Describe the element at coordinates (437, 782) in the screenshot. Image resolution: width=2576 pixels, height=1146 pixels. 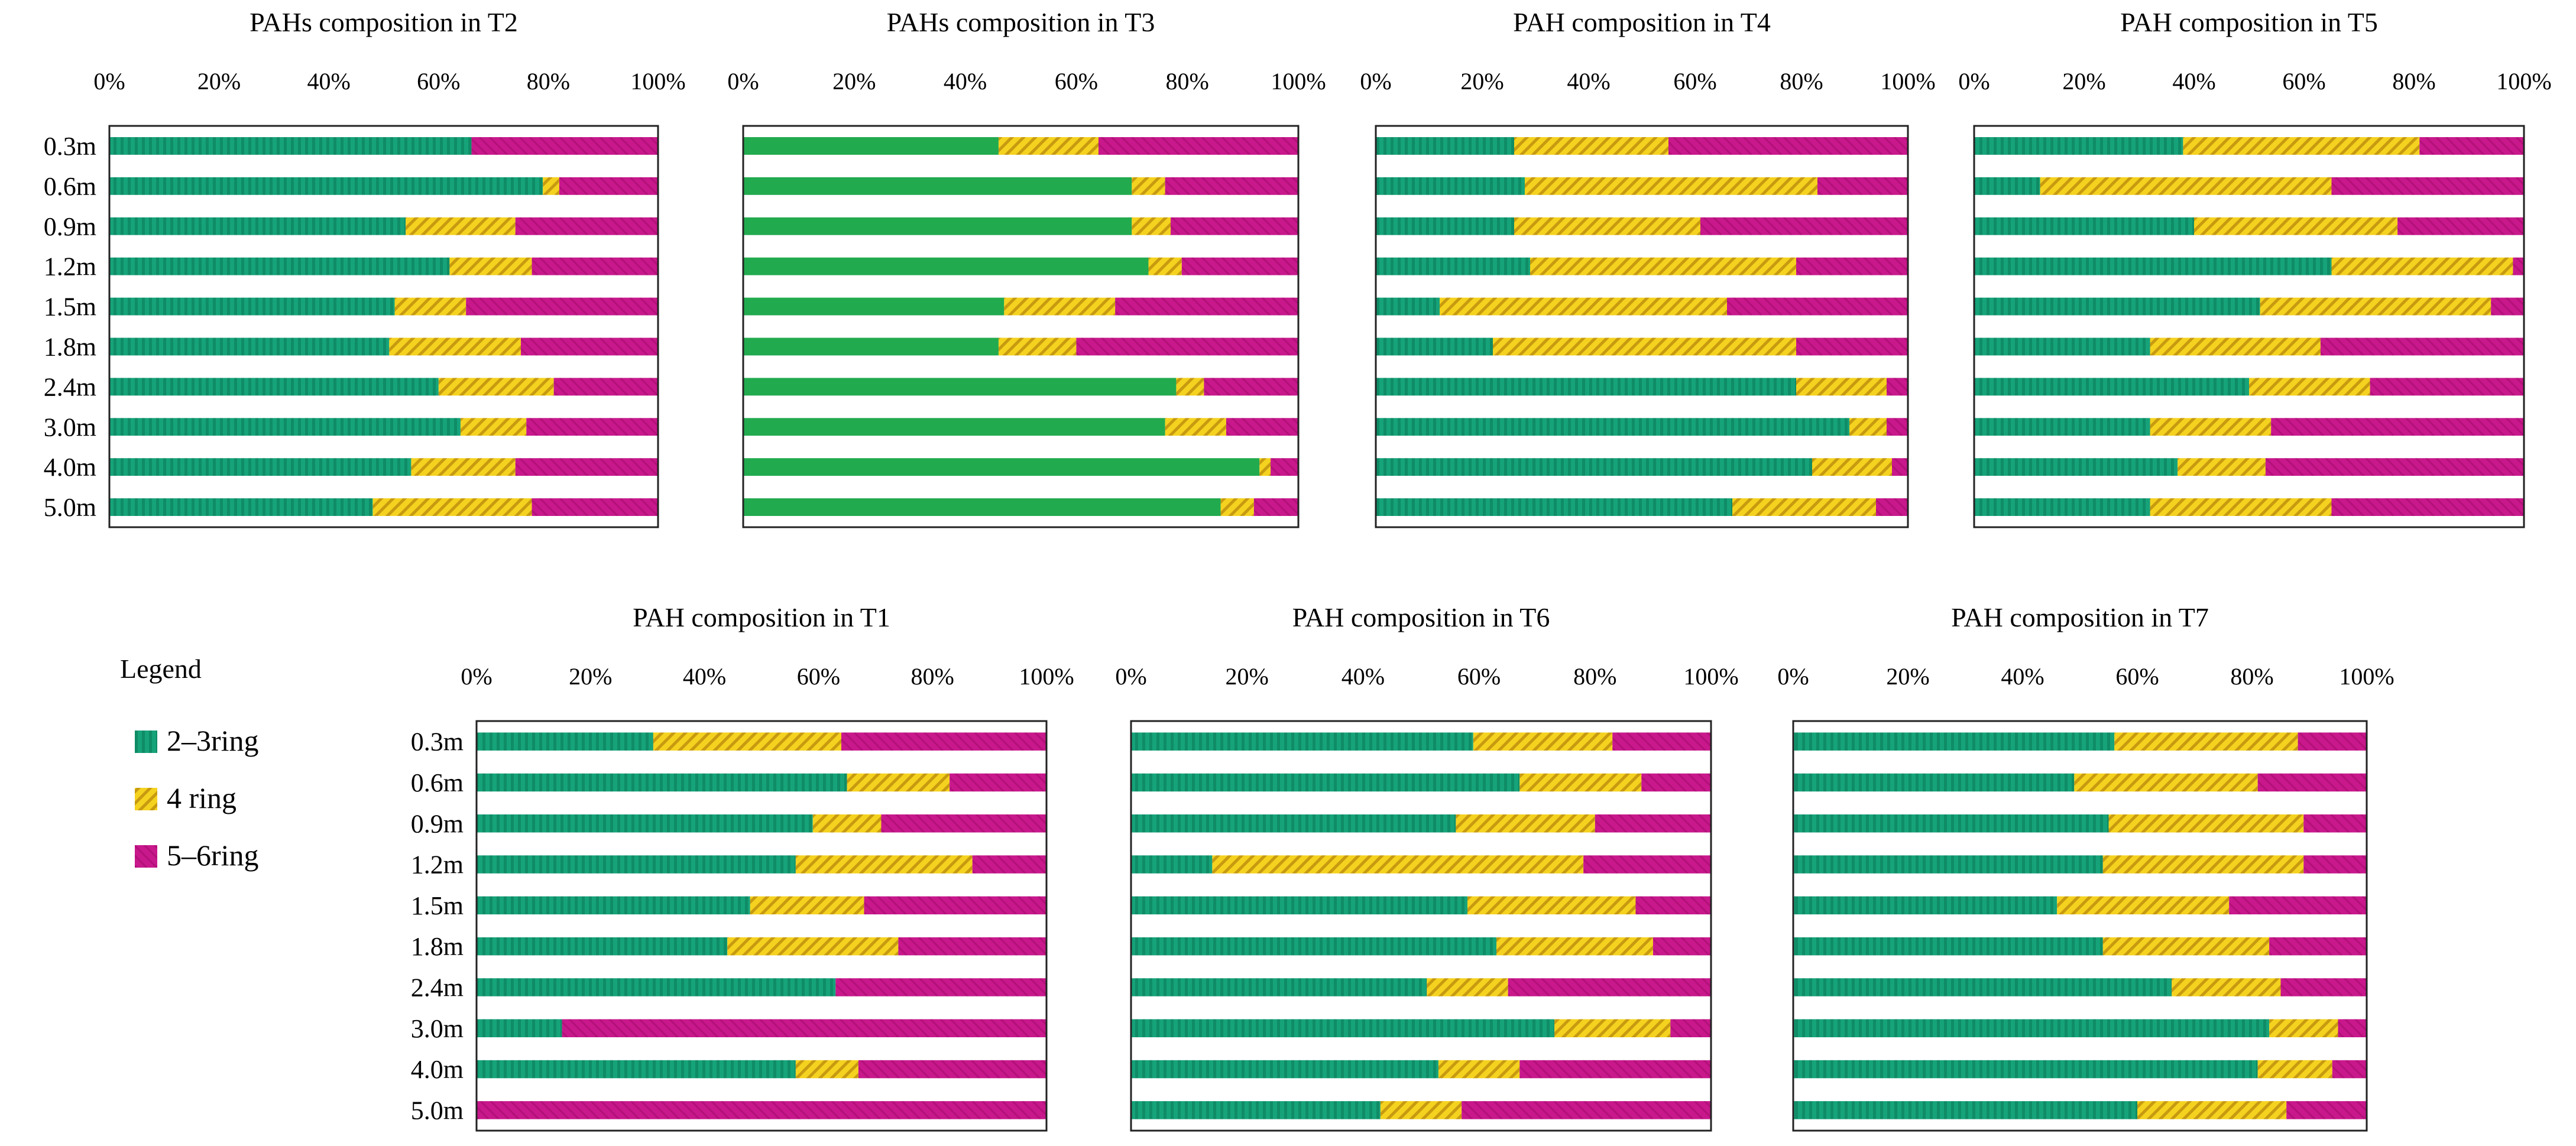
I see `row-label: 0.6m` at that location.